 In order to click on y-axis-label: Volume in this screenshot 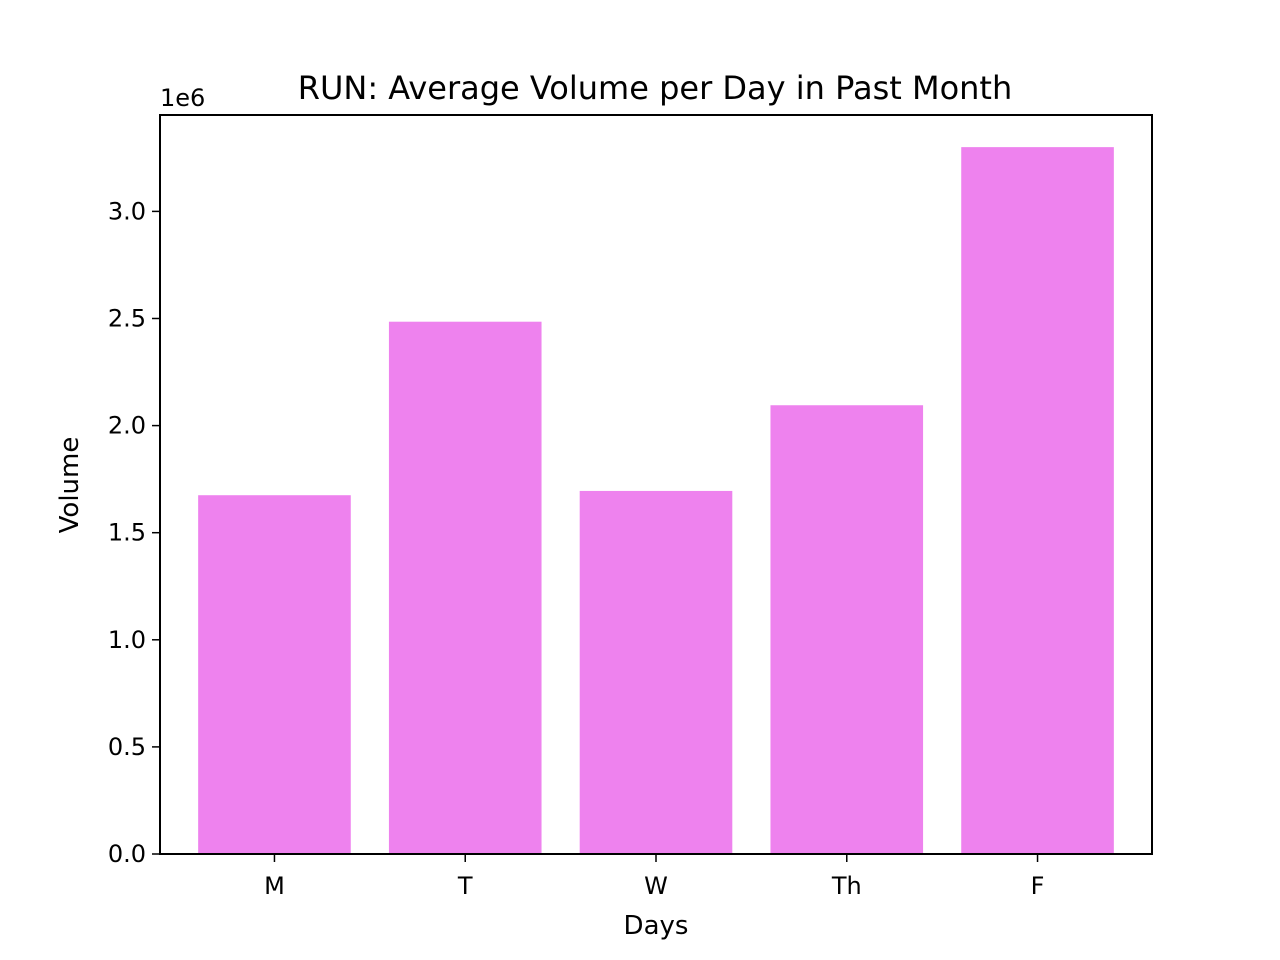, I will do `click(70, 485)`.